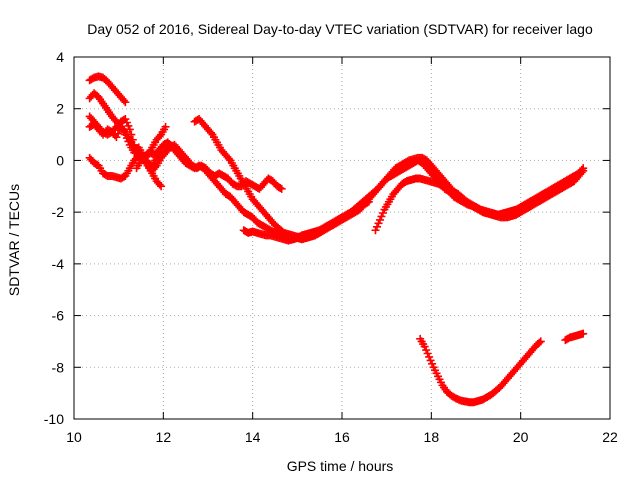  I want to click on x-tick-label: 22, so click(610, 437).